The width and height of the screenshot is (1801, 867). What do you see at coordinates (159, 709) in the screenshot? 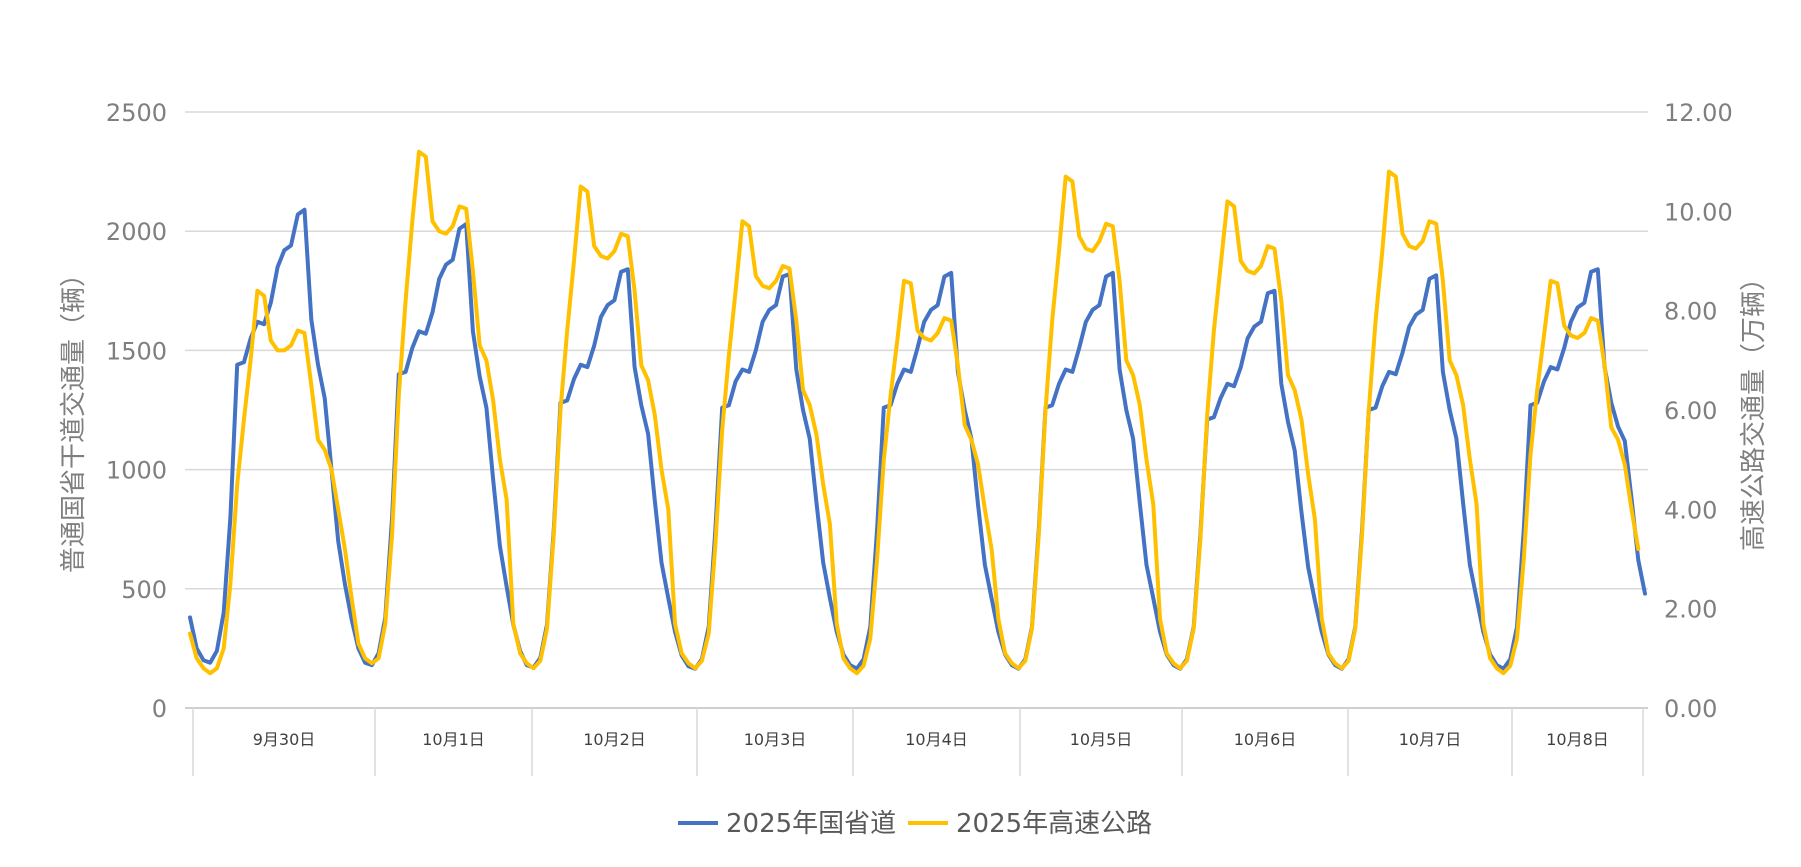
I see `y-left-tick-label: 0` at bounding box center [159, 709].